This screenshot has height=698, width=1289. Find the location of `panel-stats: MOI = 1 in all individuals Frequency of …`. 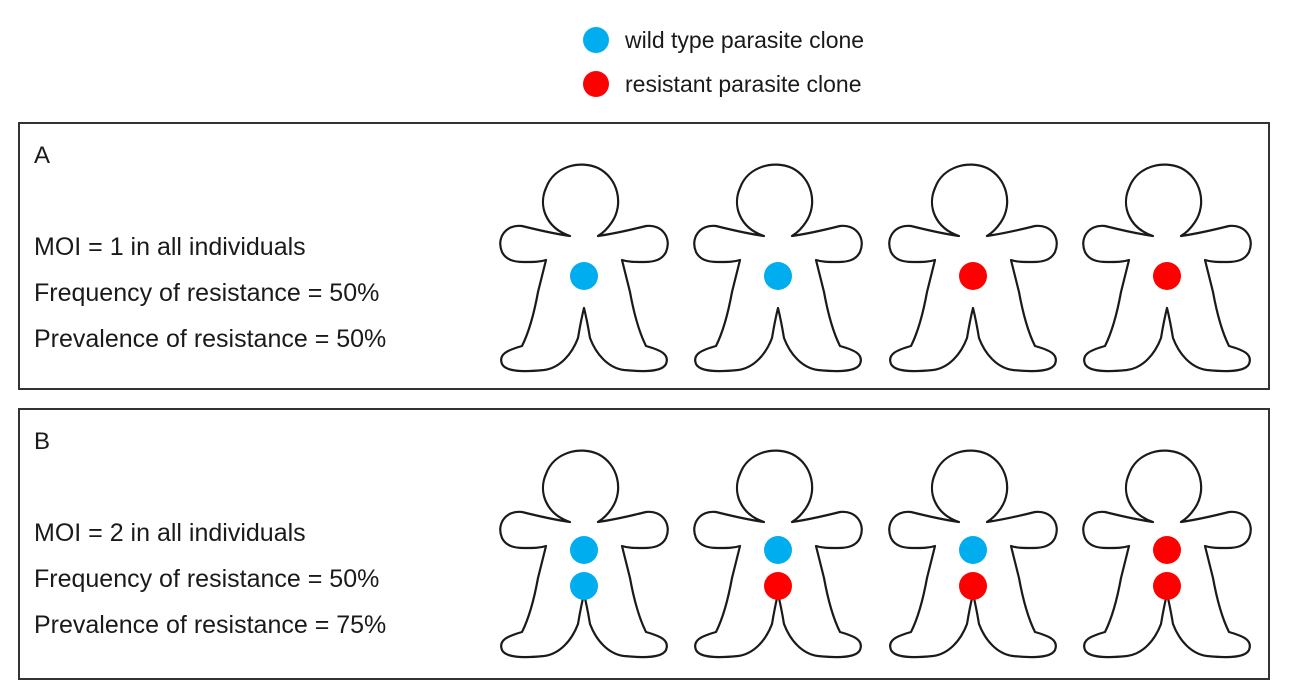

panel-stats: MOI = 1 in all individuals Frequency of … is located at coordinates (210, 293).